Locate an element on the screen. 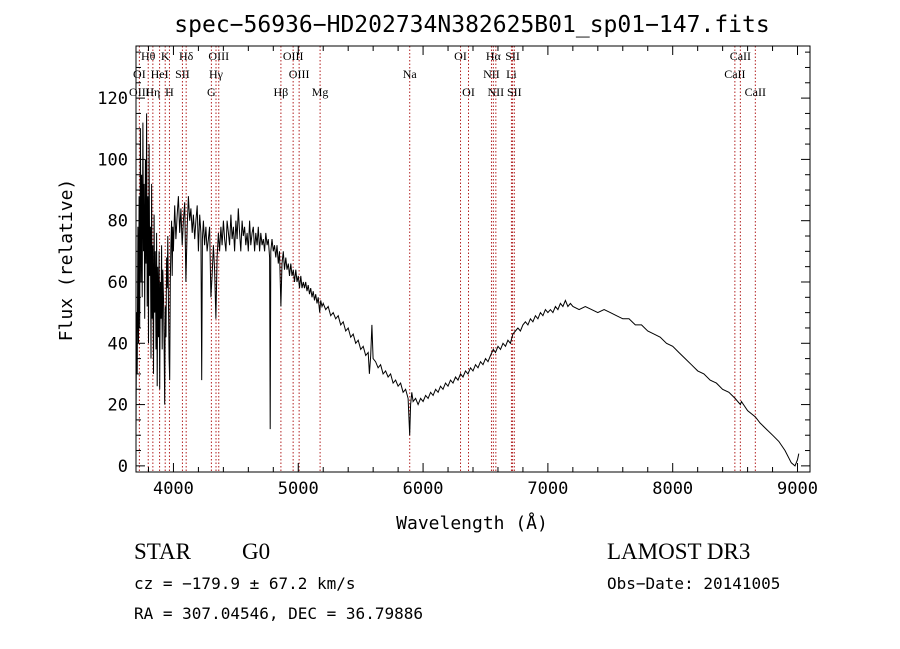 The height and width of the screenshot is (649, 900). line-marker-label: H is located at coordinates (169, 92).